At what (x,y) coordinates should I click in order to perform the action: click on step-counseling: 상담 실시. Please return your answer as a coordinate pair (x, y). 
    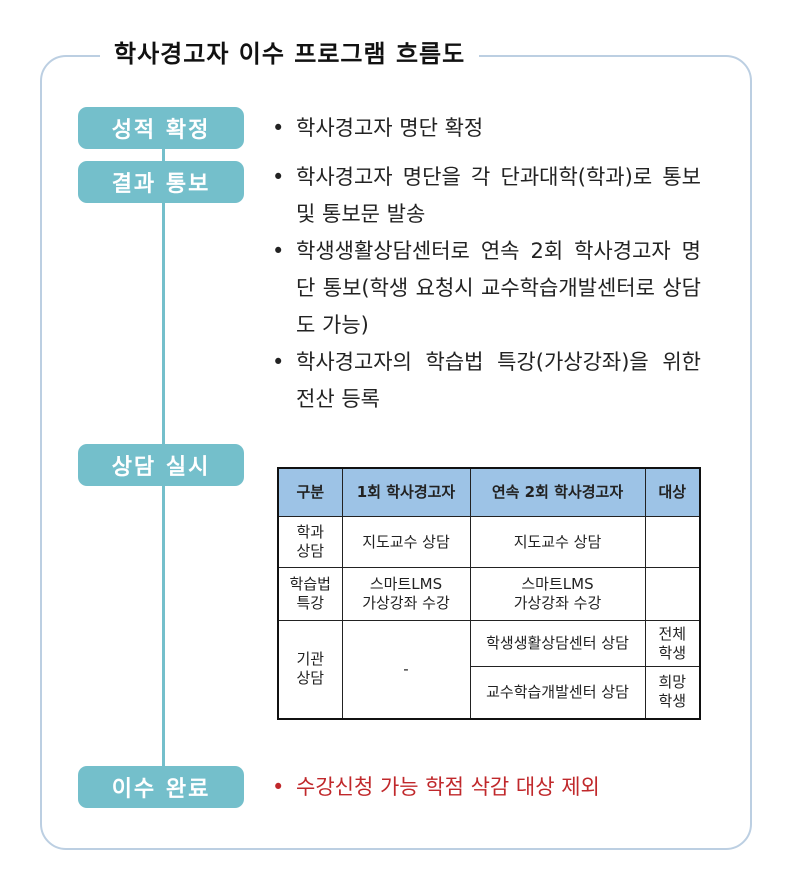
    Looking at the image, I should click on (161, 465).